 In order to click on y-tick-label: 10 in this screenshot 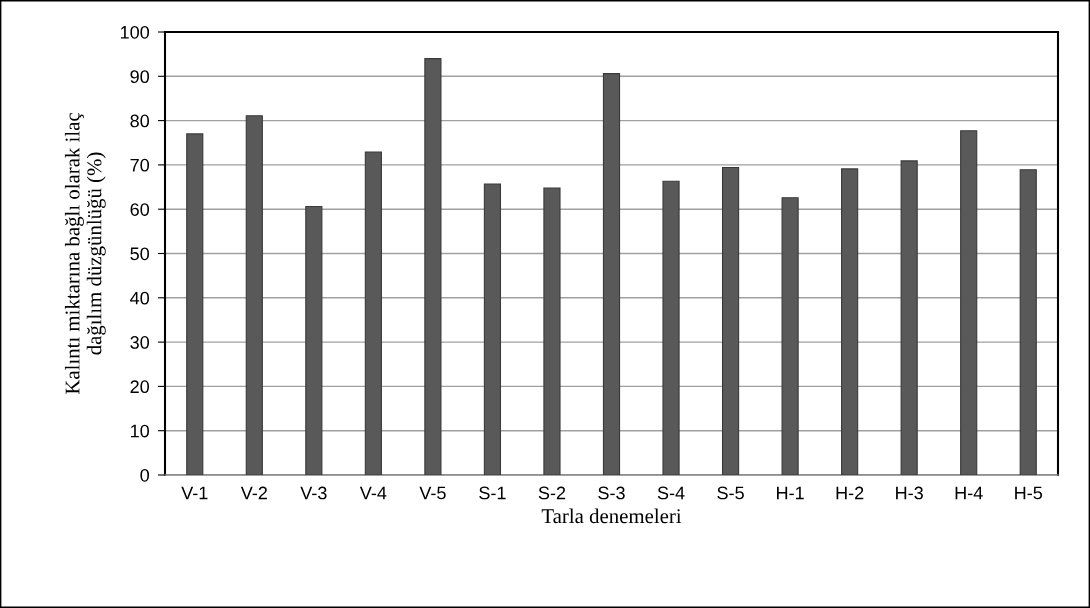, I will do `click(140, 431)`.